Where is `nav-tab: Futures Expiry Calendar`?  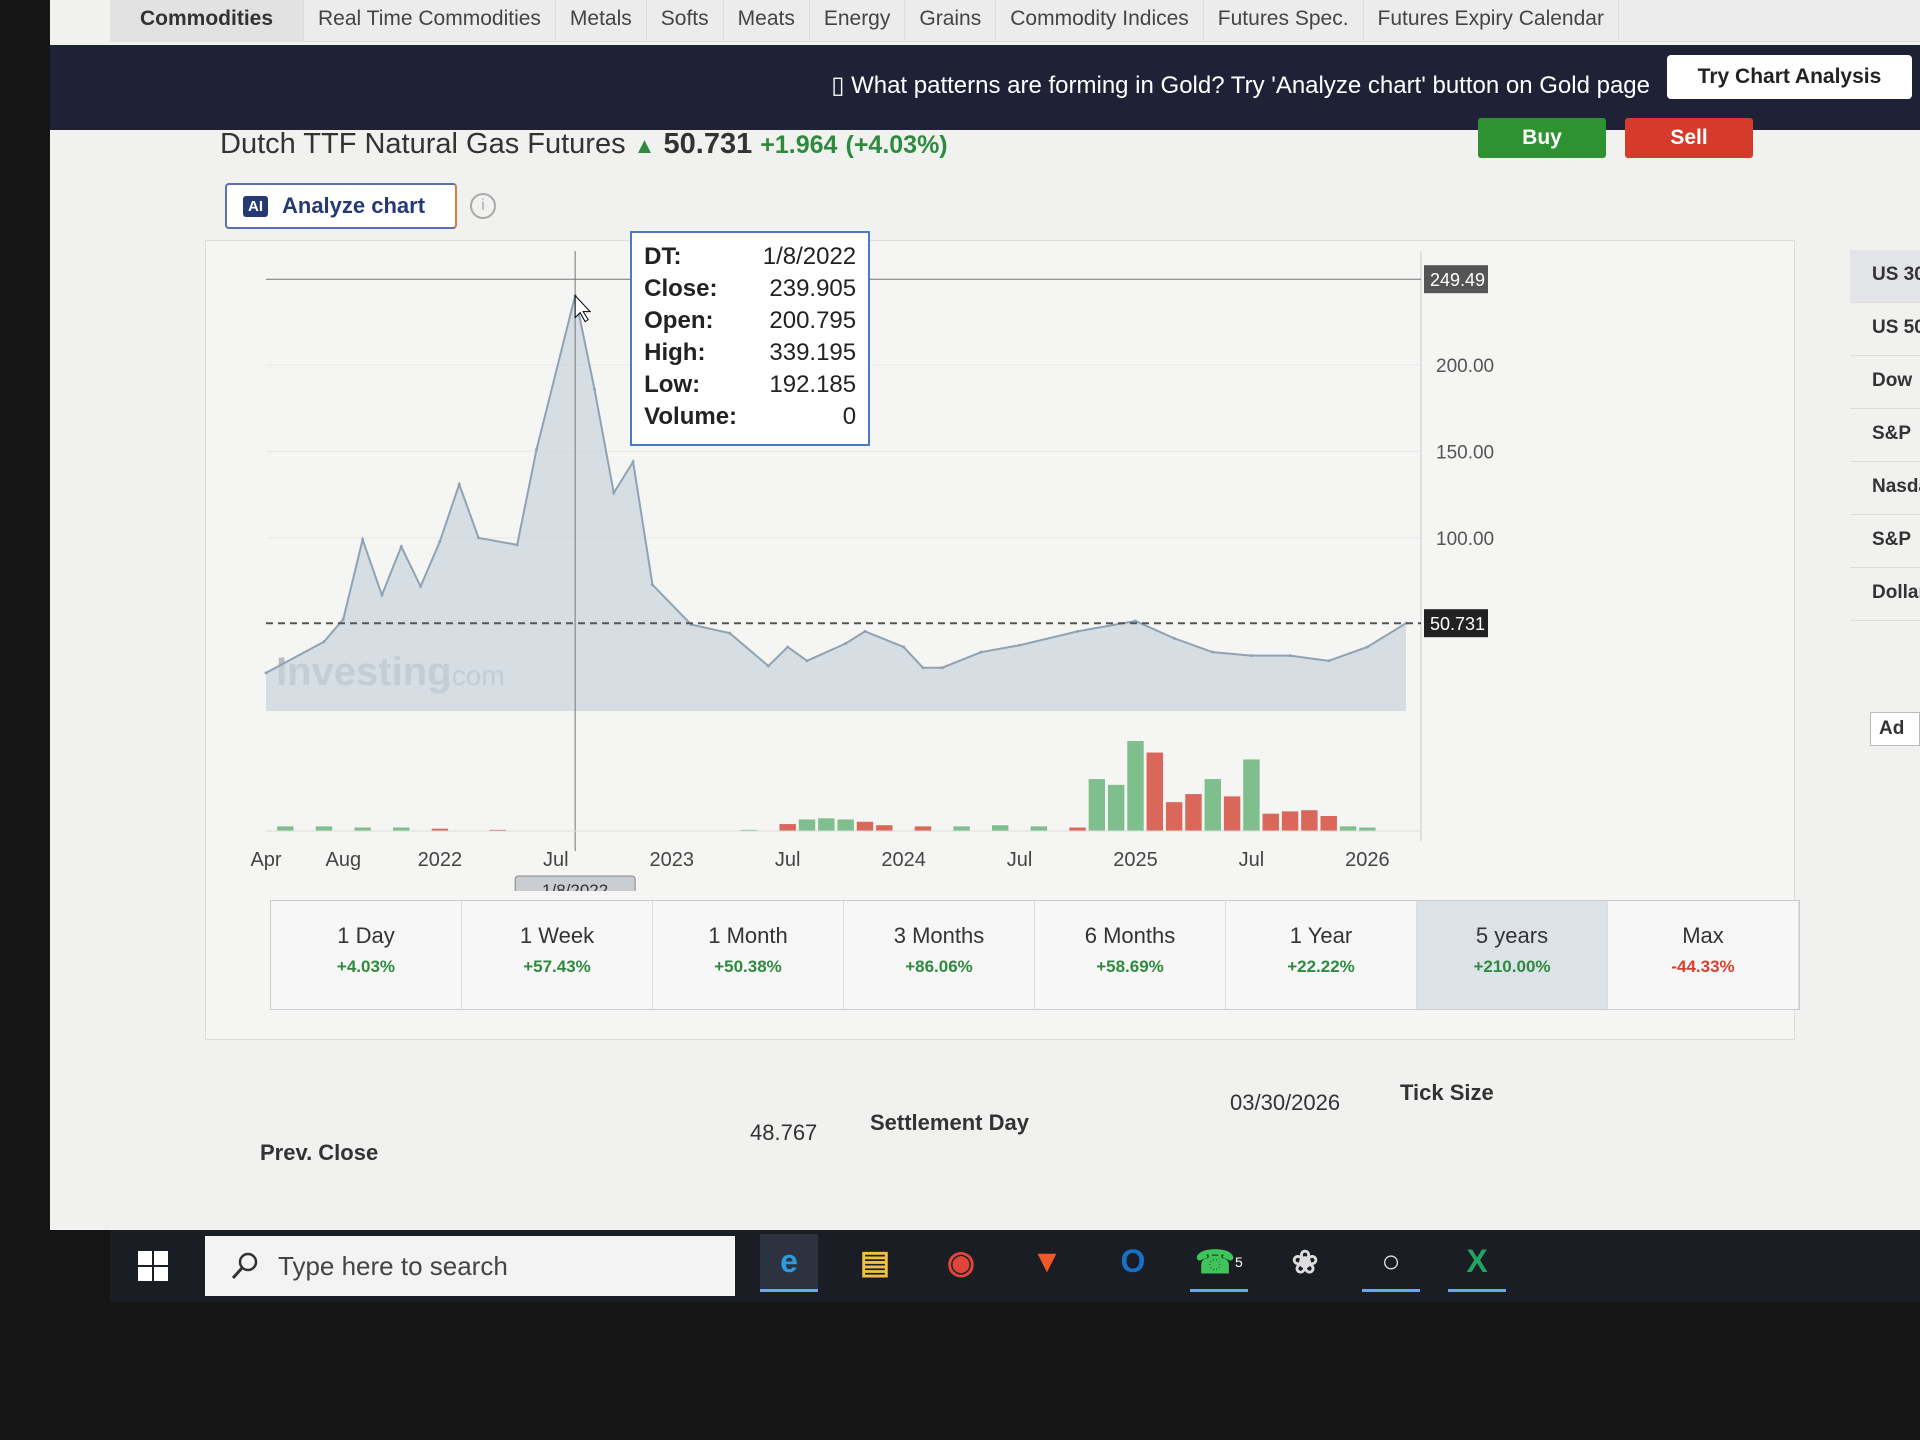 nav-tab: Futures Expiry Calendar is located at coordinates (1491, 21).